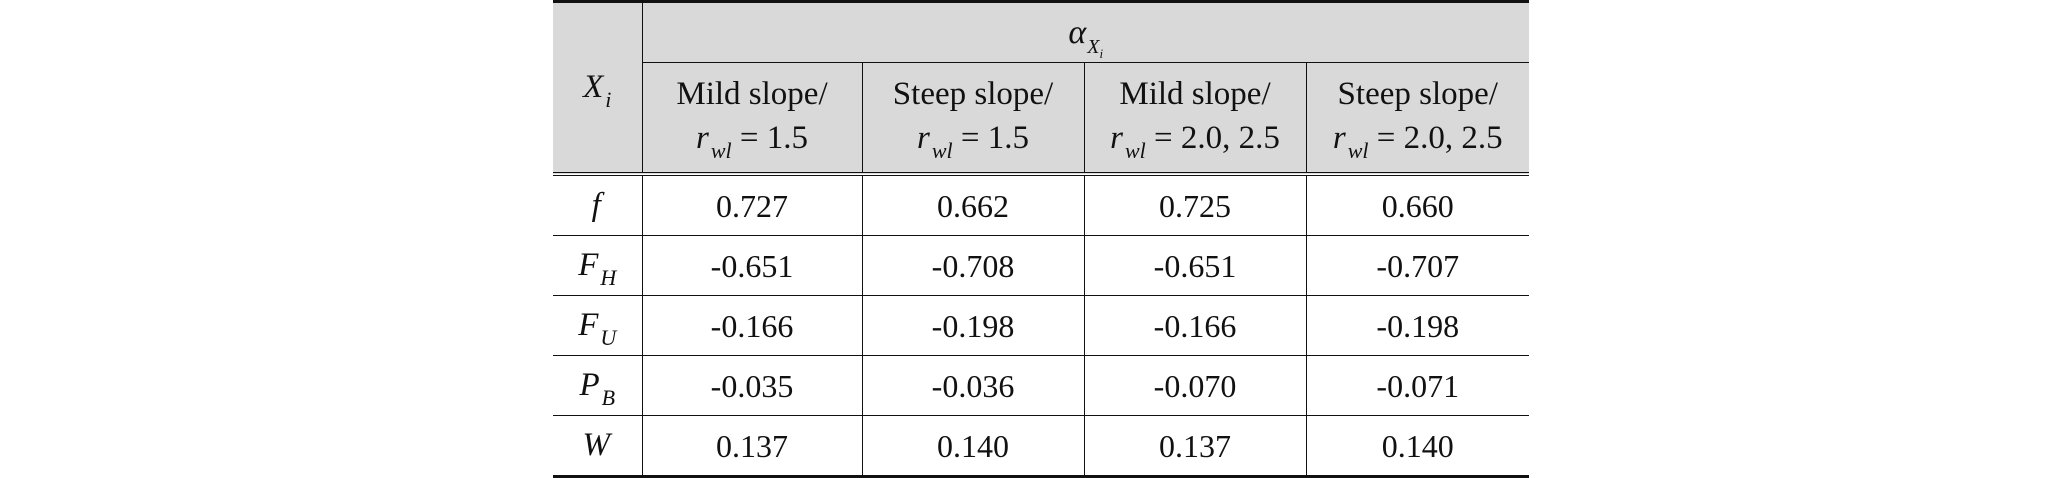  What do you see at coordinates (1417, 265) in the screenshot?
I see `table-cell: -0.707` at bounding box center [1417, 265].